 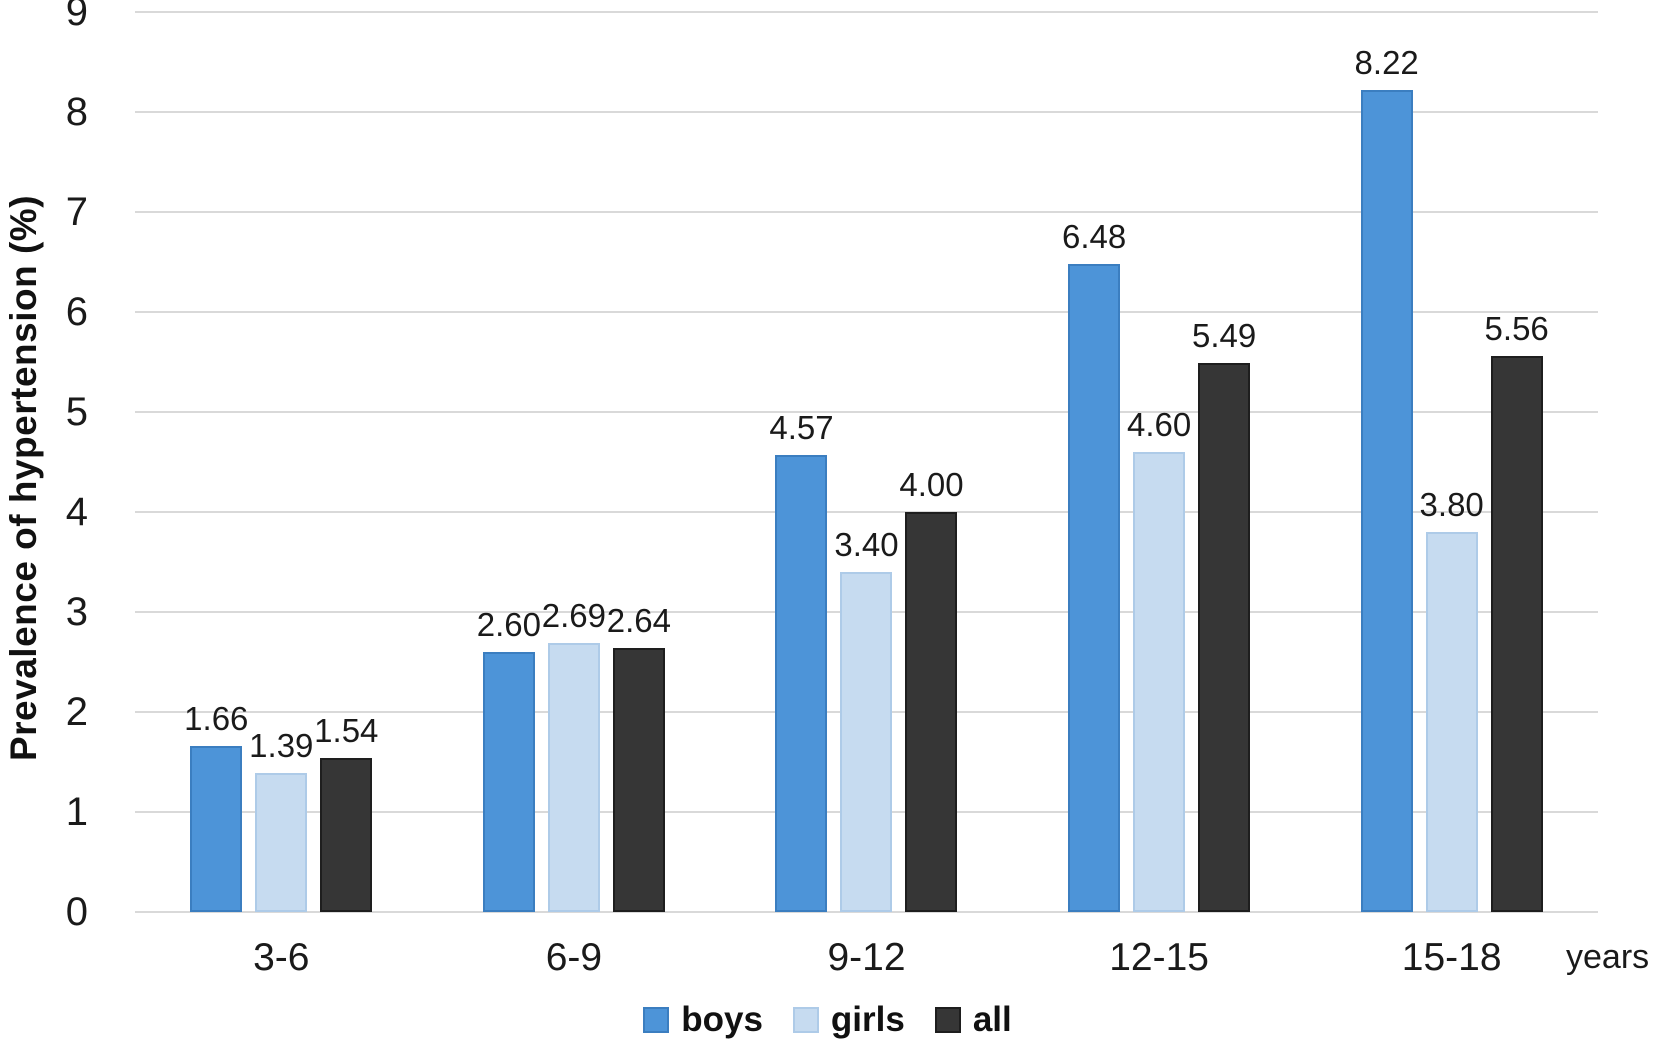 I want to click on y-tick-5: 5, so click(x=76, y=412).